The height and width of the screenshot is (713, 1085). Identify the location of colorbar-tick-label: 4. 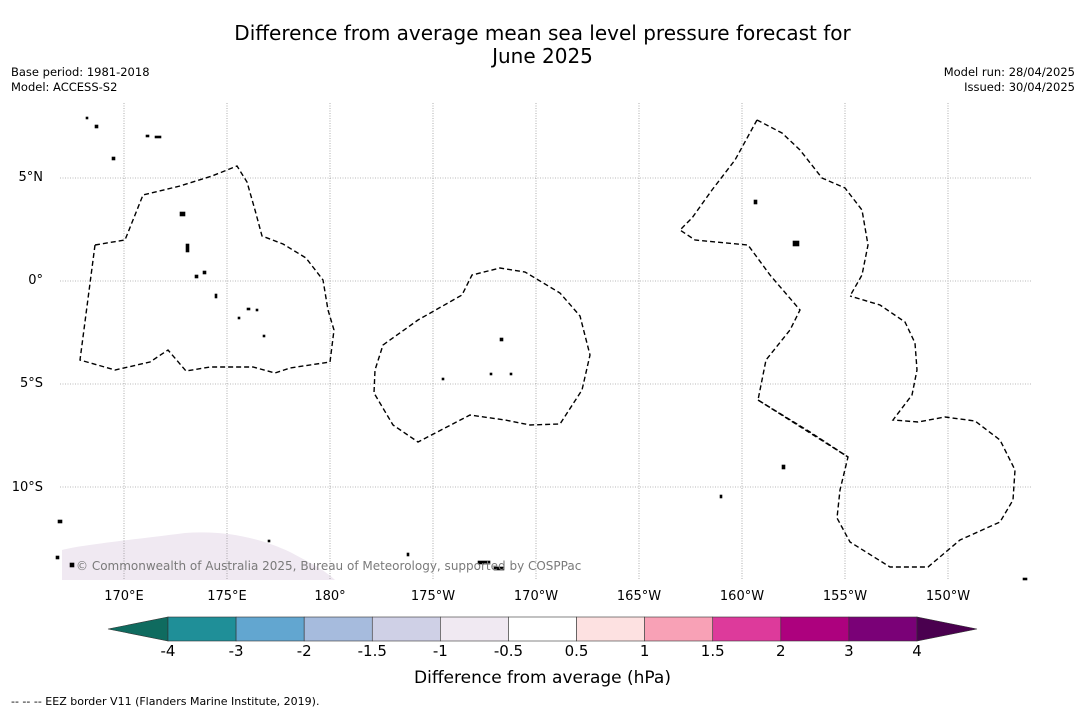
(917, 651).